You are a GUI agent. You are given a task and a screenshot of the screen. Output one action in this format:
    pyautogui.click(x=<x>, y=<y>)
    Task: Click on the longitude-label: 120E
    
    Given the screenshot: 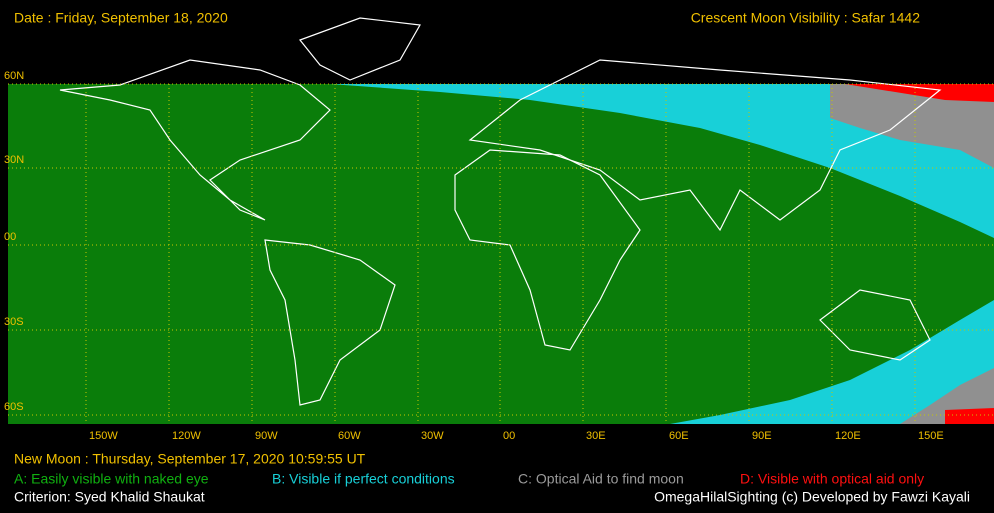 What is the action you would take?
    pyautogui.click(x=848, y=436)
    